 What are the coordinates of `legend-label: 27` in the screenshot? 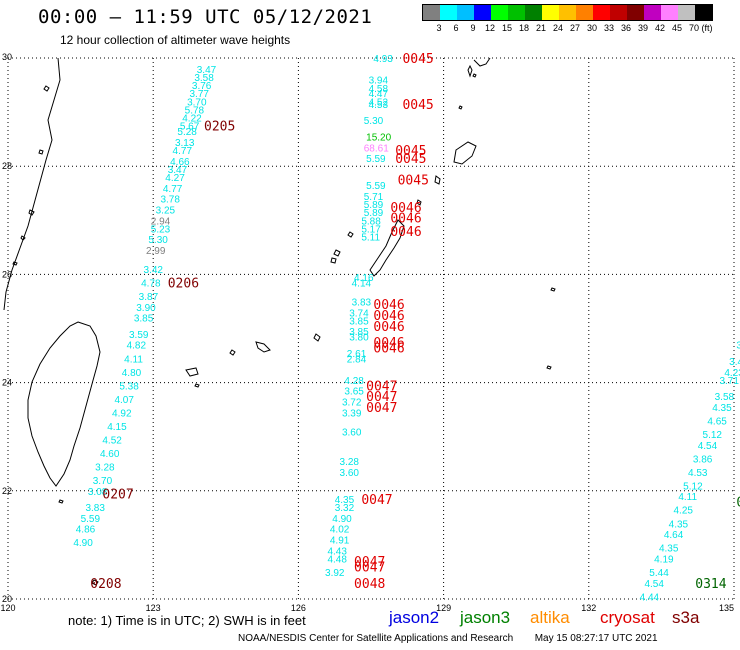 It's located at (575, 28).